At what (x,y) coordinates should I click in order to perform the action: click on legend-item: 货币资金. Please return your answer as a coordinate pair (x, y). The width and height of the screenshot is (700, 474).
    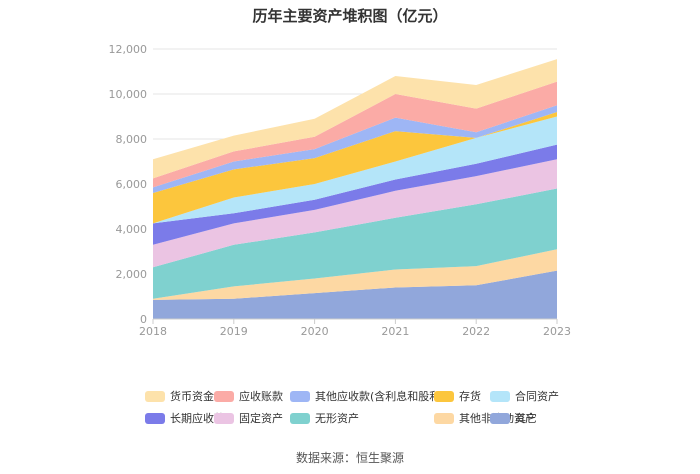
    Looking at the image, I should click on (179, 396).